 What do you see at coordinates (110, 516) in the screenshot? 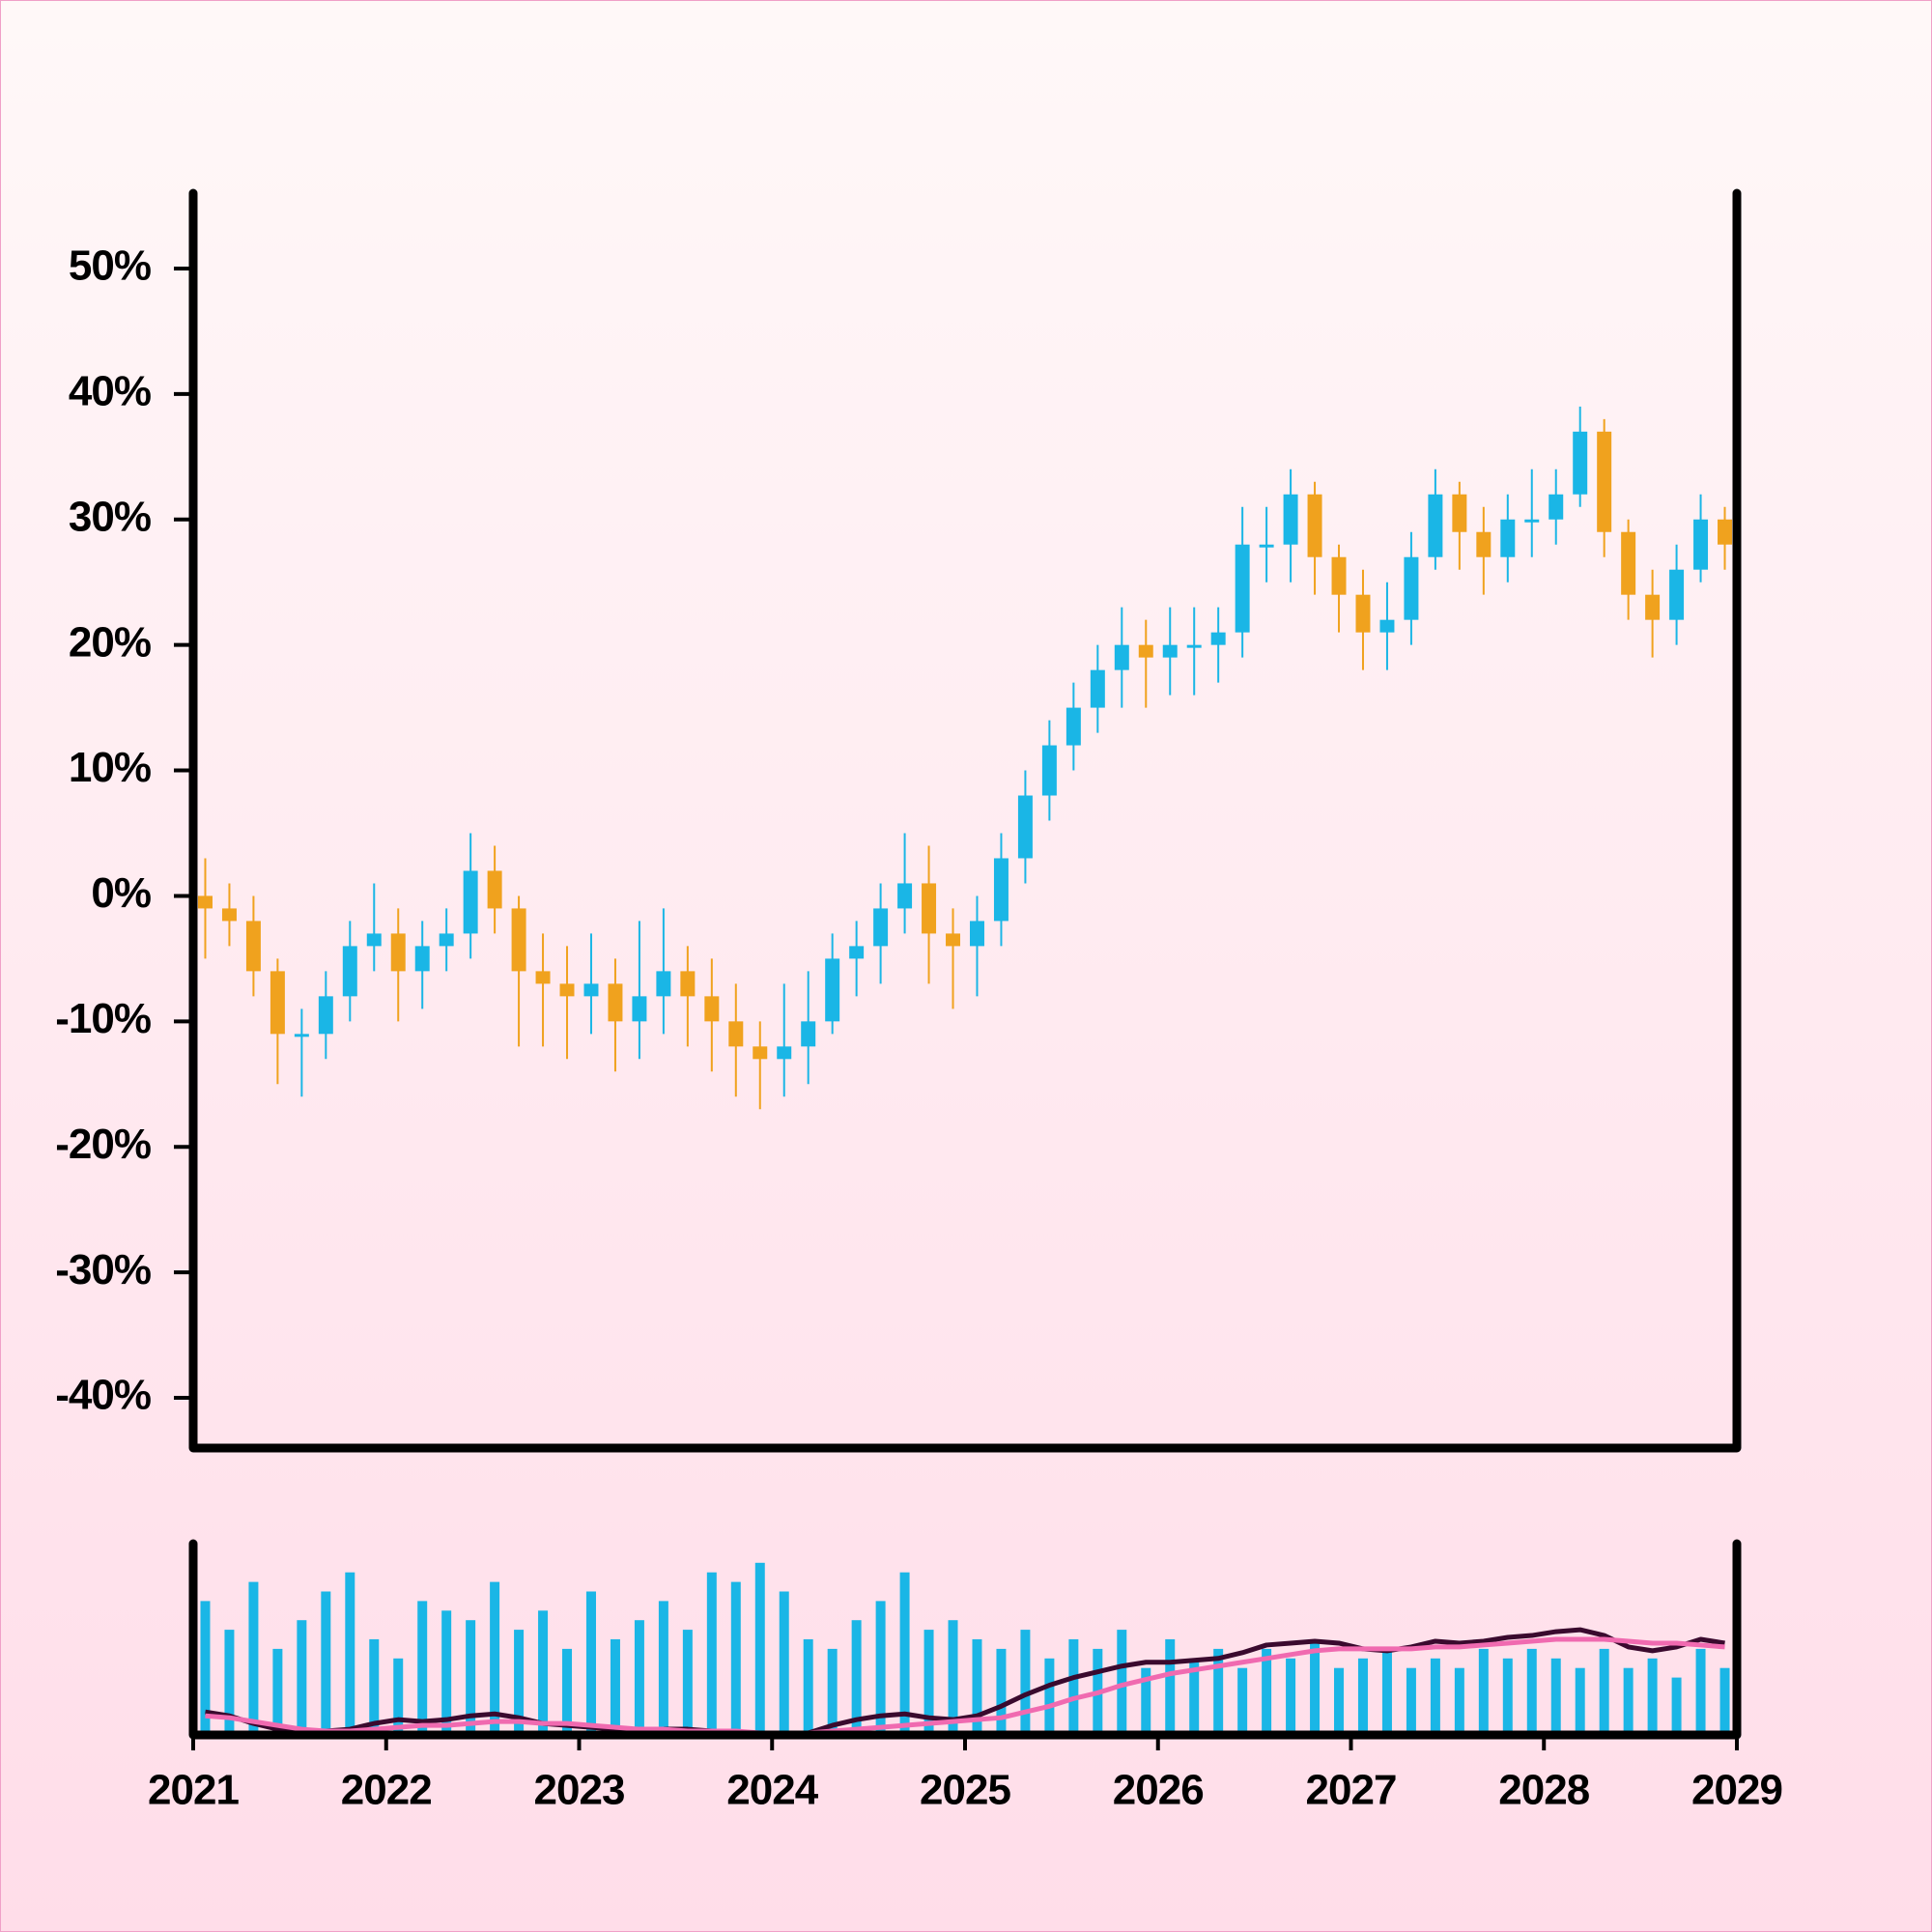
I see `y-tick-label: 30%` at bounding box center [110, 516].